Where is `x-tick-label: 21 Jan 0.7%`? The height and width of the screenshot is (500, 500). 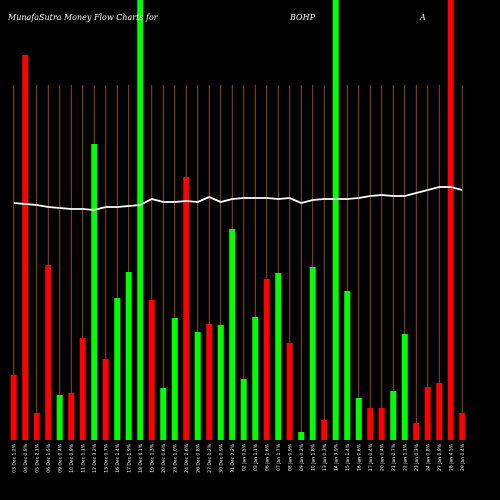
x-tick-label: 21 Jan 0.7% is located at coordinates (394, 457).